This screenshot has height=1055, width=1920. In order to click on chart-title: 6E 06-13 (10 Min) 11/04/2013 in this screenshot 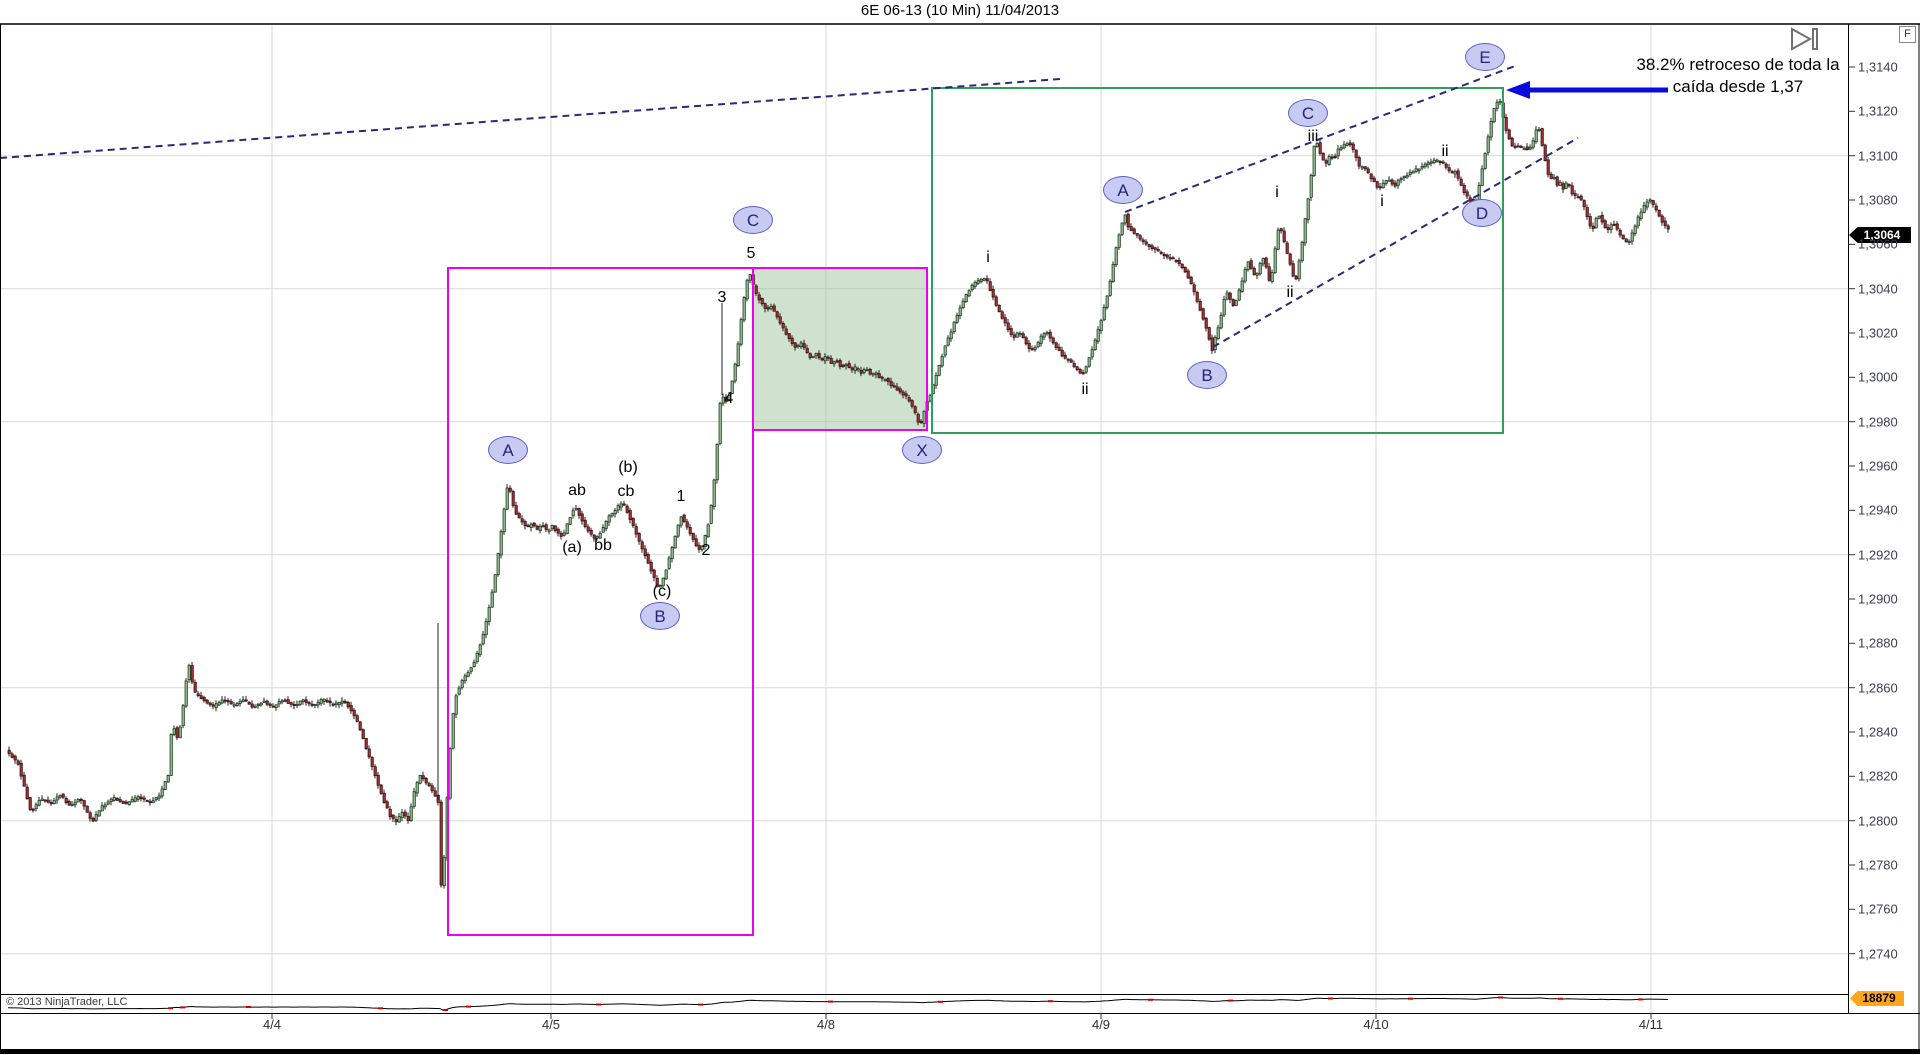, I will do `click(960, 10)`.